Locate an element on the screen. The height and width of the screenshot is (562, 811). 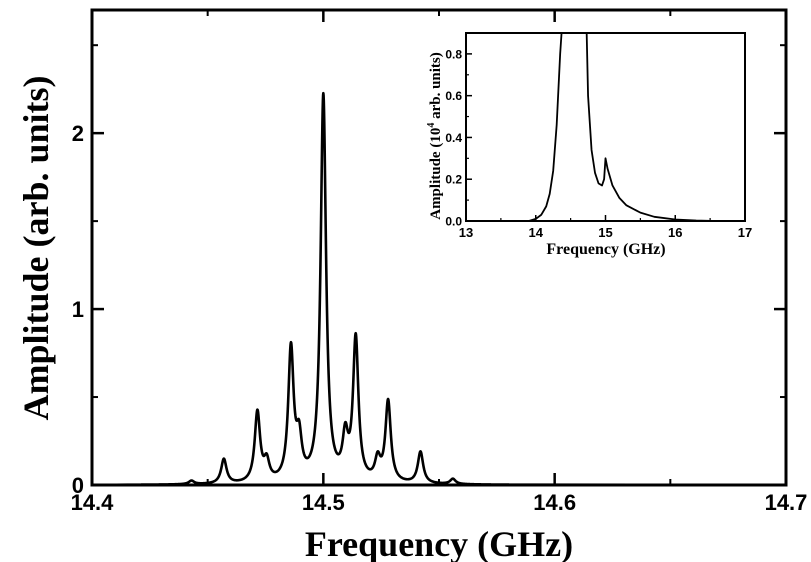
inset-plot-frame is located at coordinates (605, 127).